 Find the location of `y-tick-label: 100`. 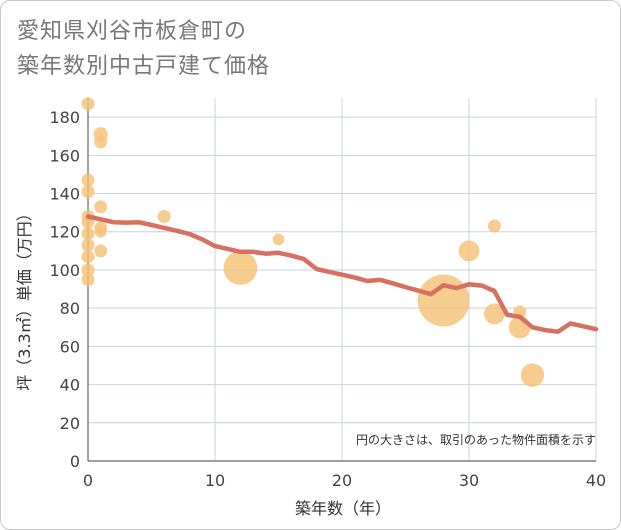

y-tick-label: 100 is located at coordinates (64, 270).